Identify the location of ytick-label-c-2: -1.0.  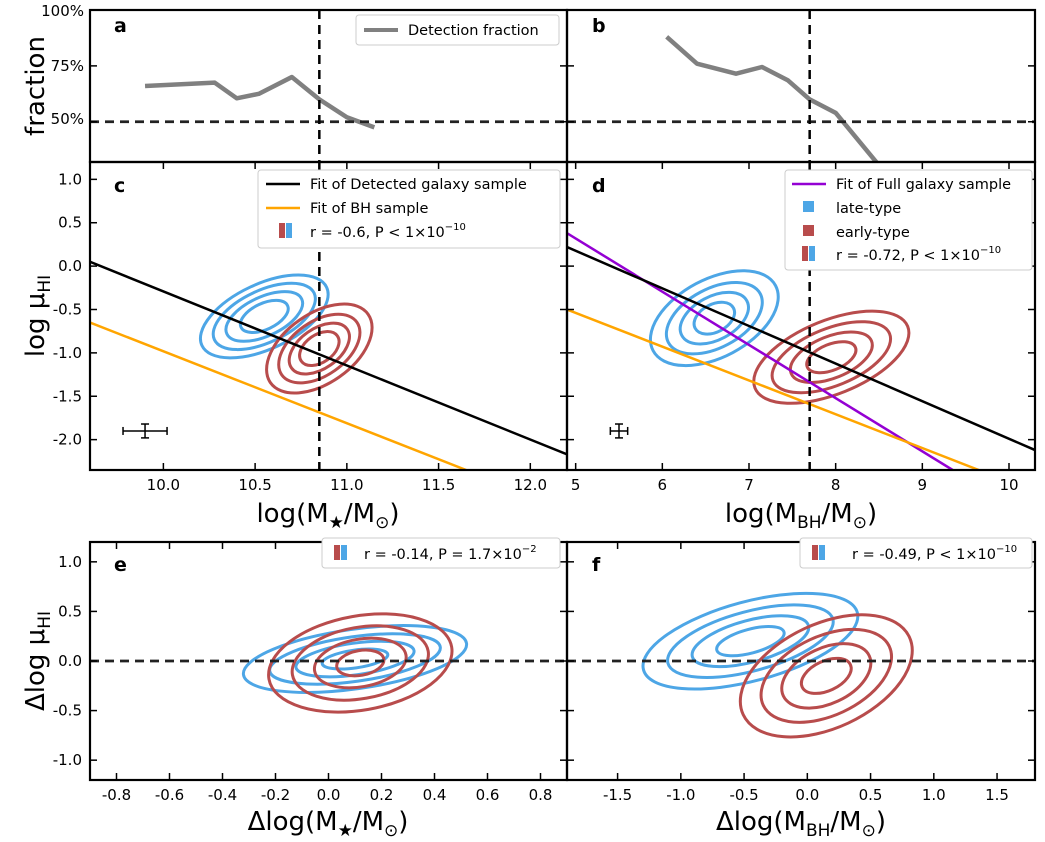
(67, 353).